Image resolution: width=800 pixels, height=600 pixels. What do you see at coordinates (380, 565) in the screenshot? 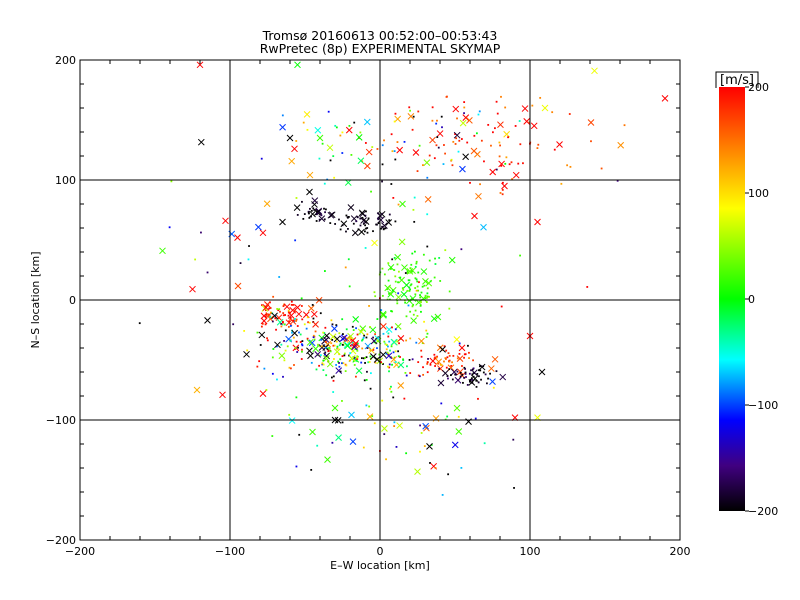
I see `x-axis-label: E–W location [km]` at bounding box center [380, 565].